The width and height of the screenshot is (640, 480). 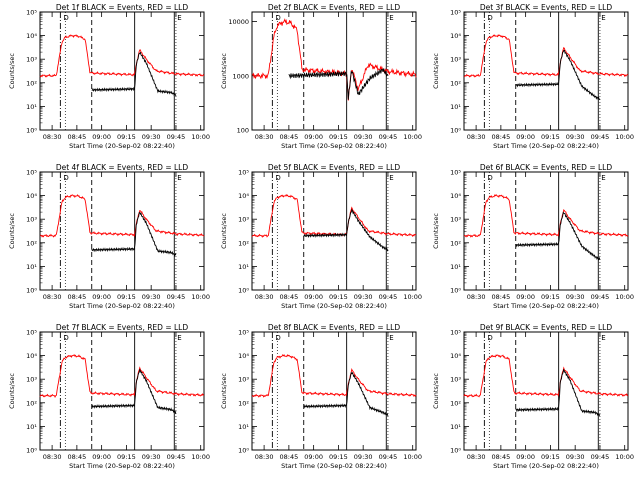 What do you see at coordinates (122, 7) in the screenshot?
I see `panel-title: Det 1f BLACK = Events, RED = LLD` at bounding box center [122, 7].